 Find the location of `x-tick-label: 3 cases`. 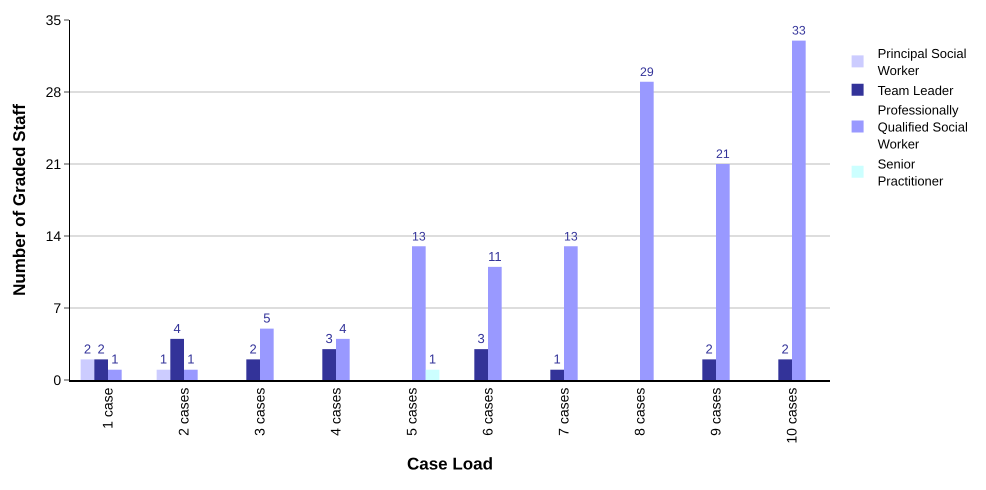

x-tick-label: 3 cases is located at coordinates (260, 412).